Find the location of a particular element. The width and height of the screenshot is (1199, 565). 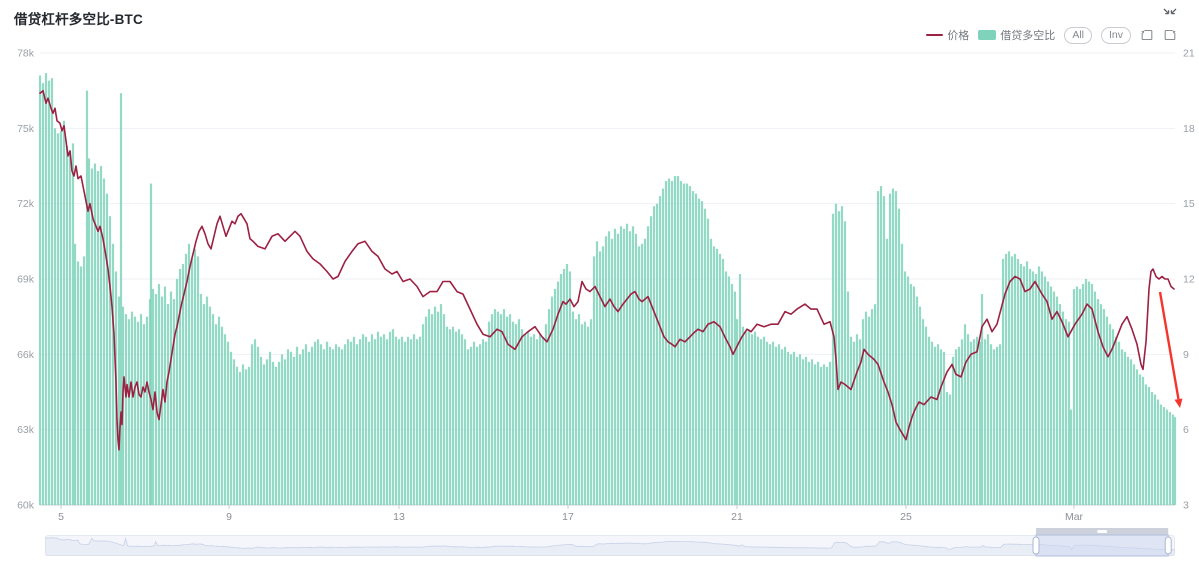

legend-item-ratio: 借贷多空比 is located at coordinates (1016, 35).